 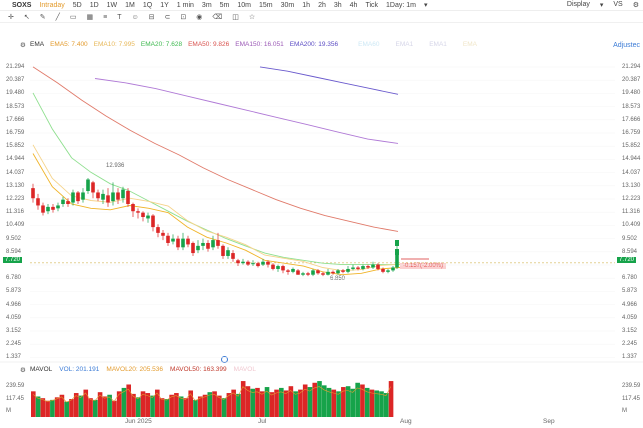 I want to click on symbol-label: SOXS, so click(x=22, y=5).